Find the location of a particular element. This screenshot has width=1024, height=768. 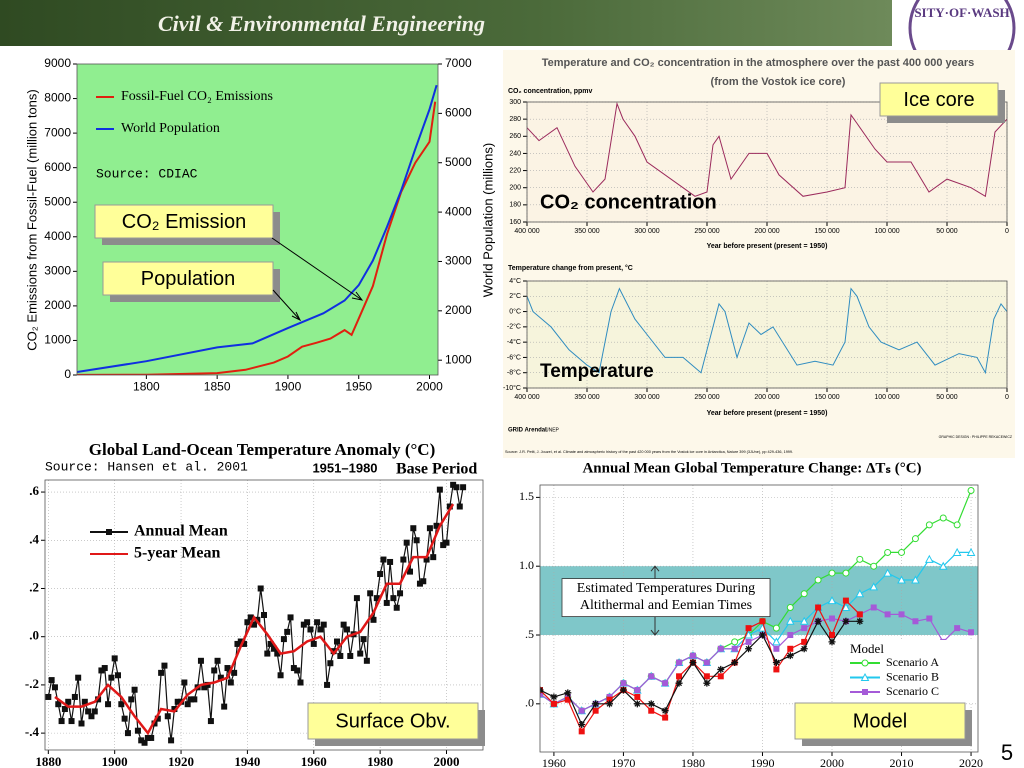

y-tick-label: 180 is located at coordinates (515, 205).